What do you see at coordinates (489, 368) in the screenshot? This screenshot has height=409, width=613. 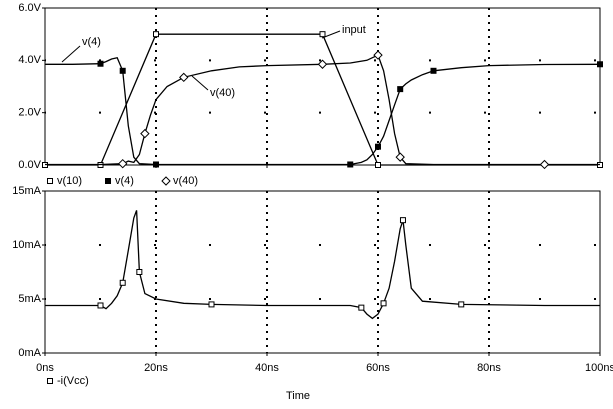 I see `x-tick-label: 80ns` at bounding box center [489, 368].